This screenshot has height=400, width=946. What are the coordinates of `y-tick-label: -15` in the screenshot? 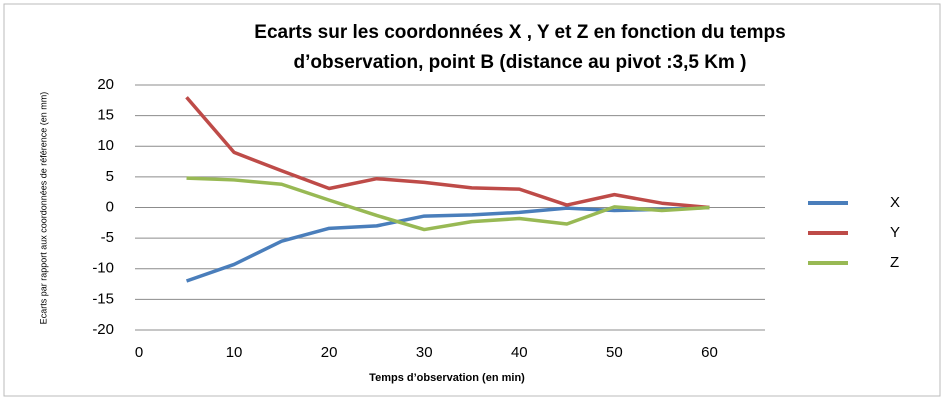 It's located at (103, 298).